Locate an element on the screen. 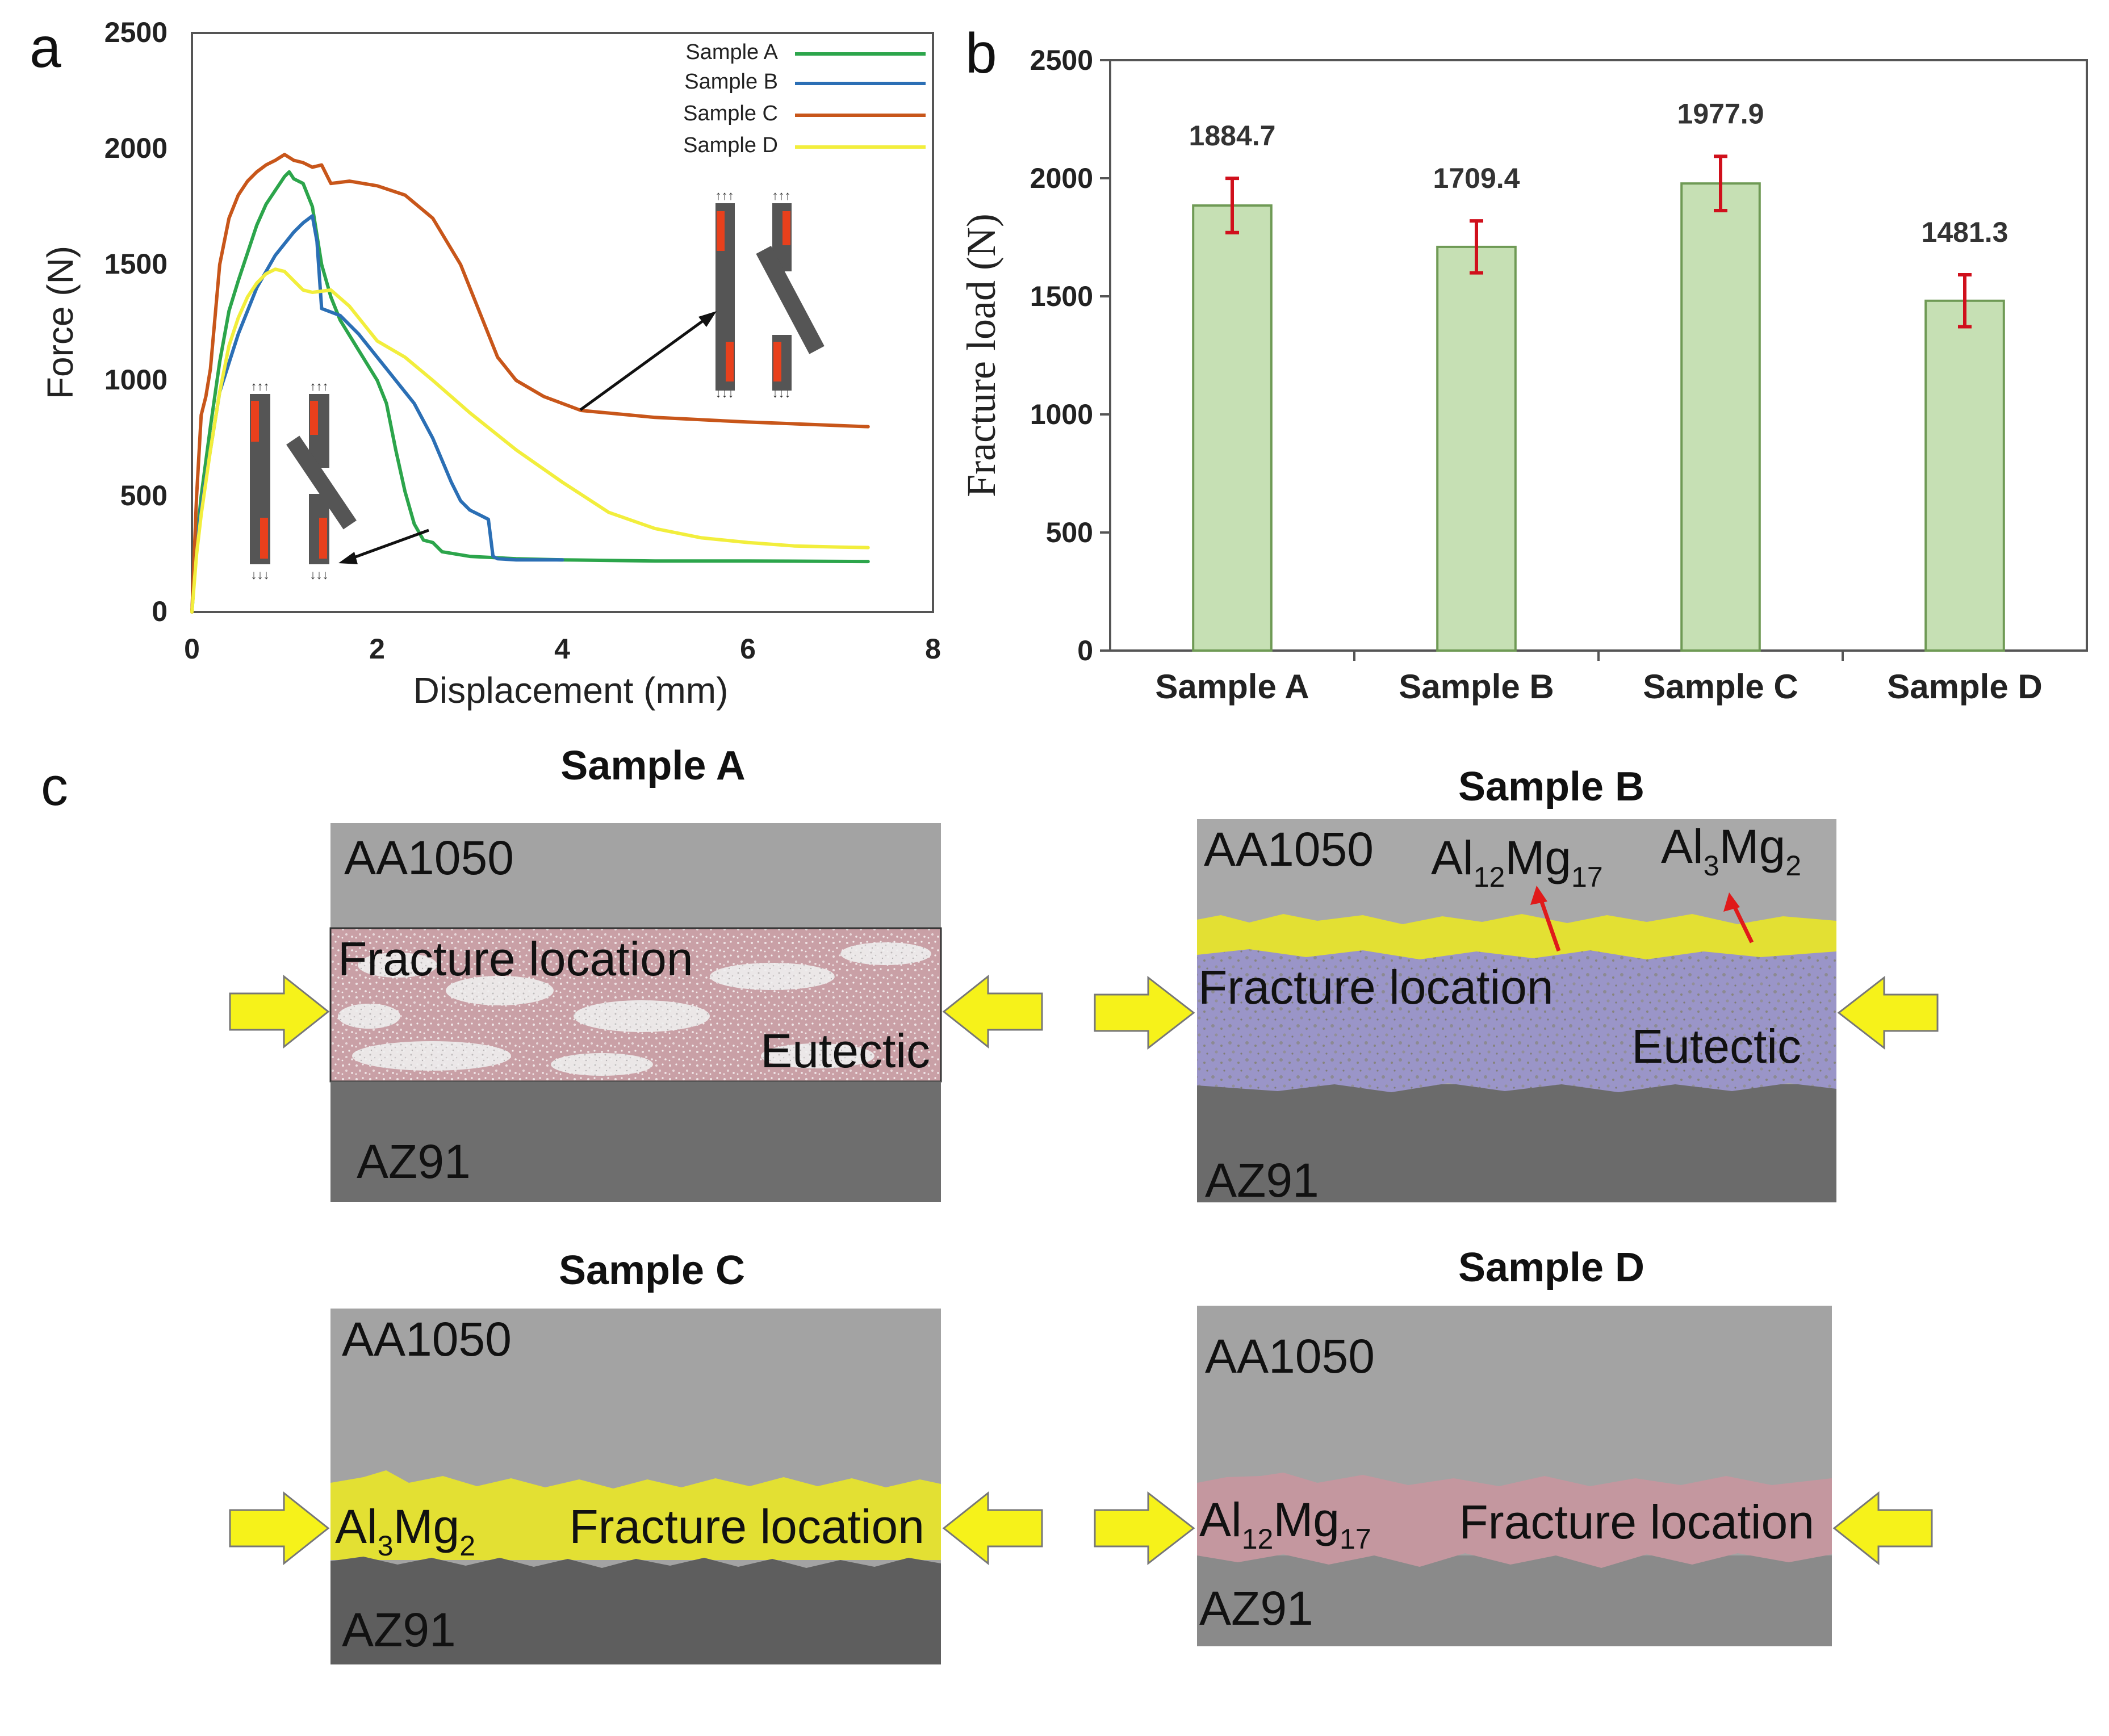 This screenshot has width=2109, height=1736. x-category-label-b: Sample C is located at coordinates (1720, 687).